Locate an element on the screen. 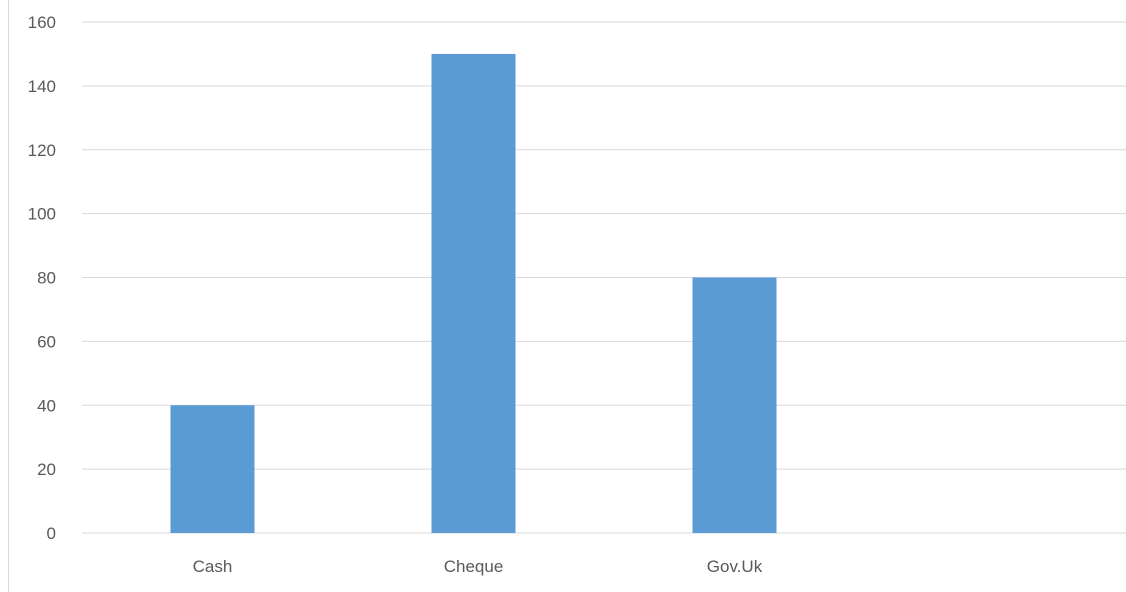  y-tick-label: 0 is located at coordinates (51, 533).